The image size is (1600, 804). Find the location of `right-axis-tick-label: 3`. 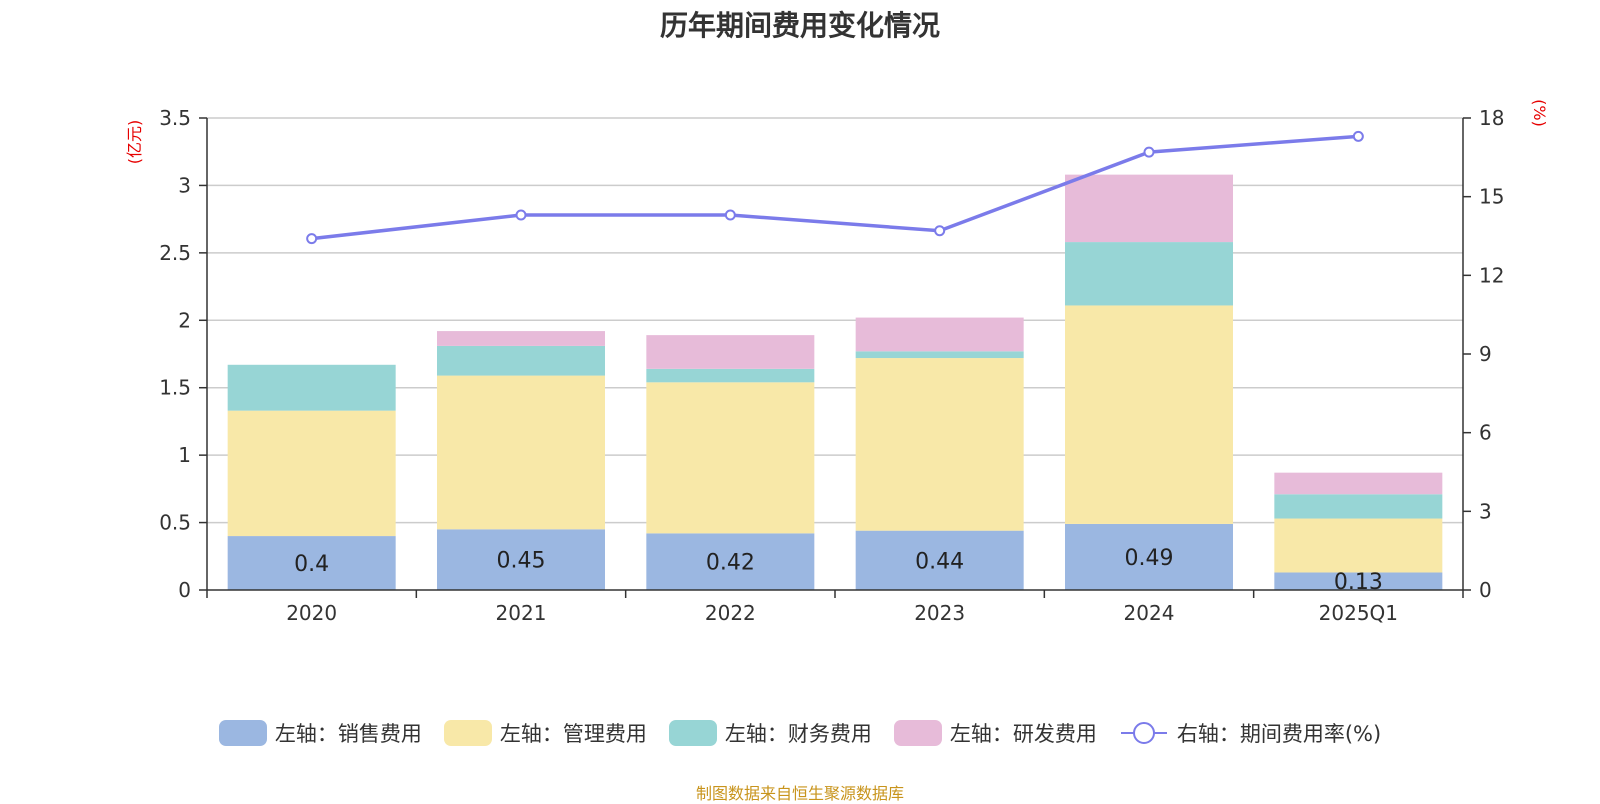

right-axis-tick-label: 3 is located at coordinates (1485, 511).